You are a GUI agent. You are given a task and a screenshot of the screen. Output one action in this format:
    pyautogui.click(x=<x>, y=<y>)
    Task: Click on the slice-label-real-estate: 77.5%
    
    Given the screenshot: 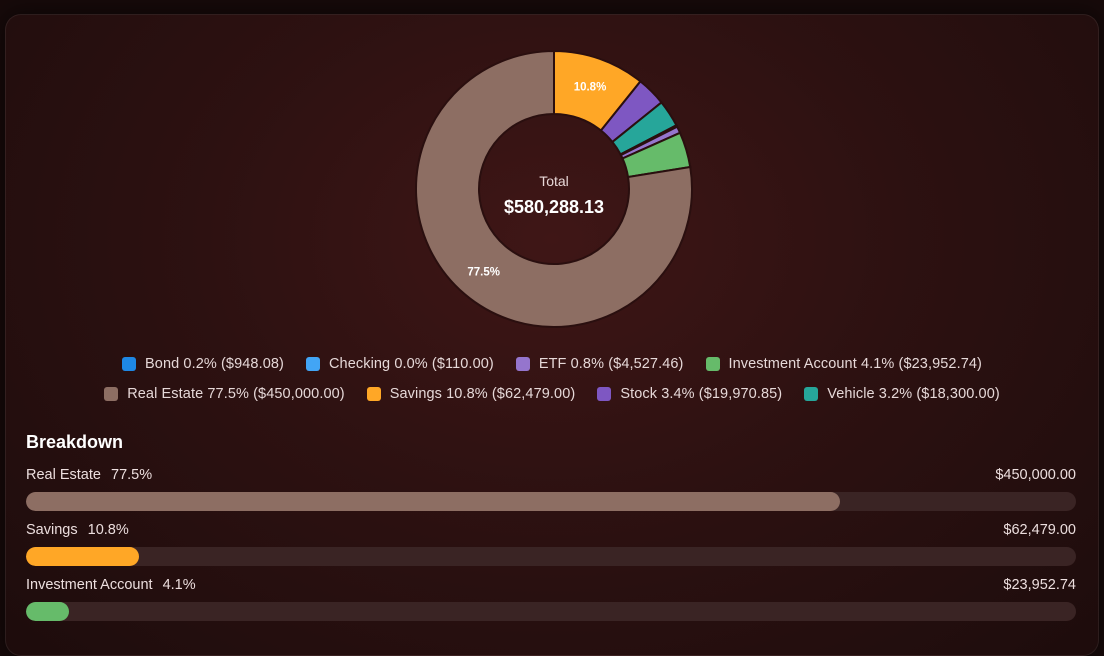 What is the action you would take?
    pyautogui.click(x=483, y=273)
    